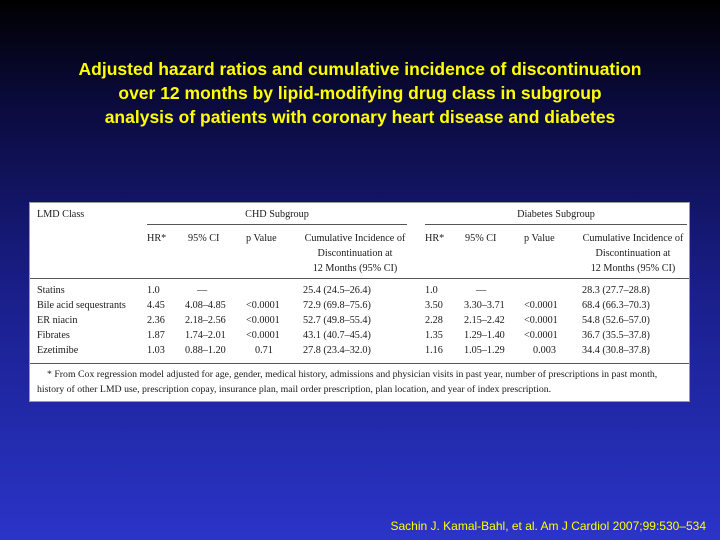  Describe the element at coordinates (484, 305) in the screenshot. I see `cell-dia-ci: 3.30–3.71` at that location.